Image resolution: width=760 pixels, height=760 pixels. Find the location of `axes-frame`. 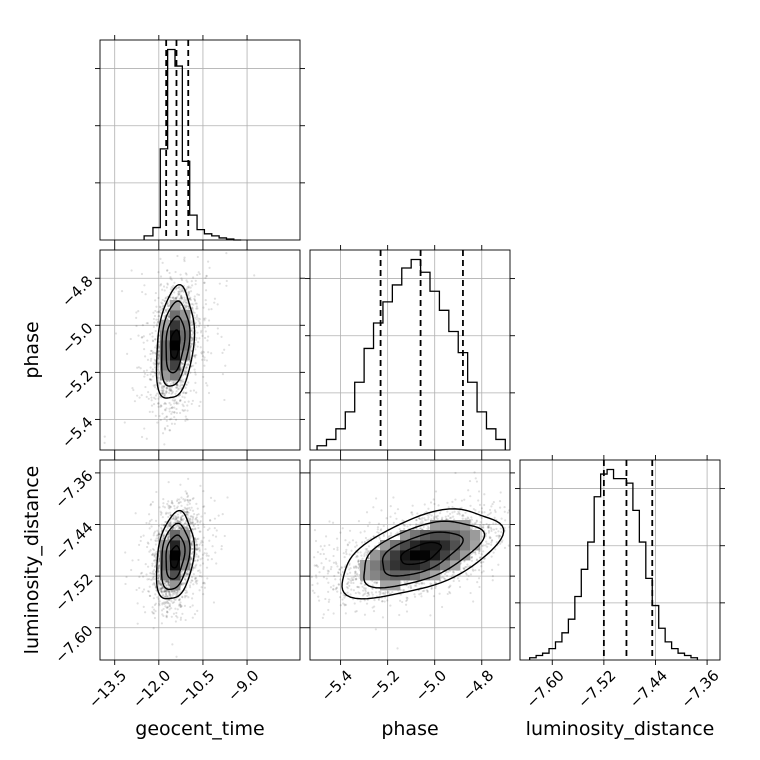

axes-frame is located at coordinates (620, 560).